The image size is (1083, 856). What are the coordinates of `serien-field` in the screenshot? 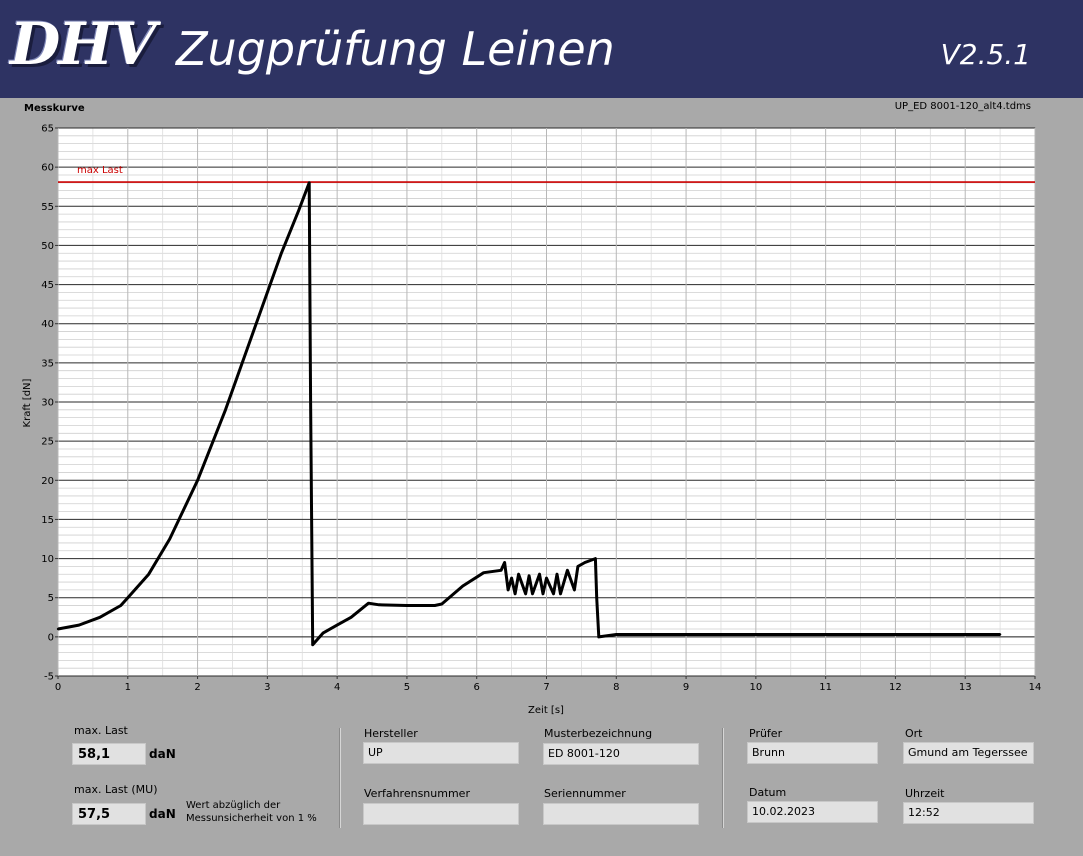 It's located at (621, 814).